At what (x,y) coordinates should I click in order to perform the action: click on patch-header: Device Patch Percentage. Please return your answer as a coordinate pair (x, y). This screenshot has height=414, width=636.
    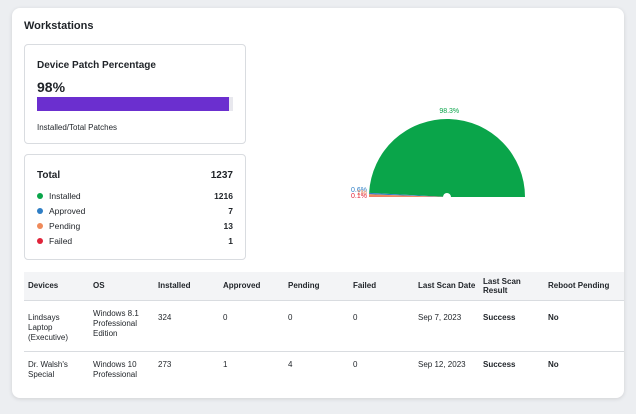
    Looking at the image, I should click on (96, 65).